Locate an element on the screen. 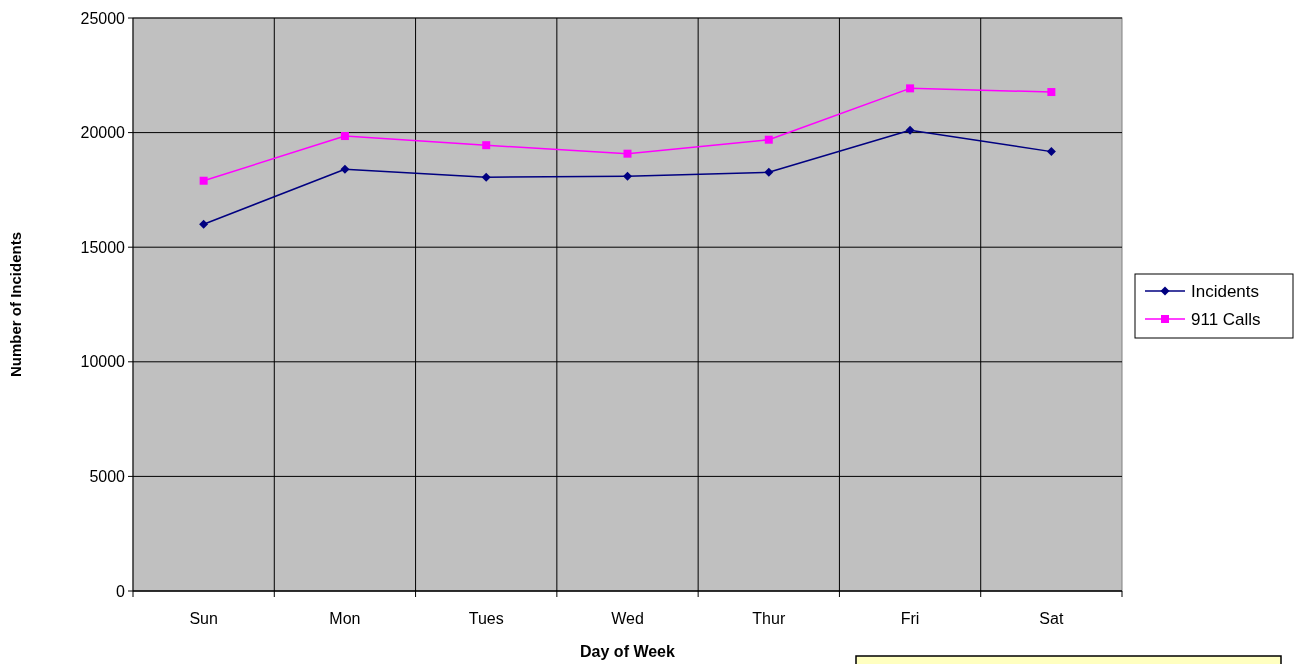 This screenshot has width=1302, height=664. y-tick-label: 25000 is located at coordinates (103, 18).